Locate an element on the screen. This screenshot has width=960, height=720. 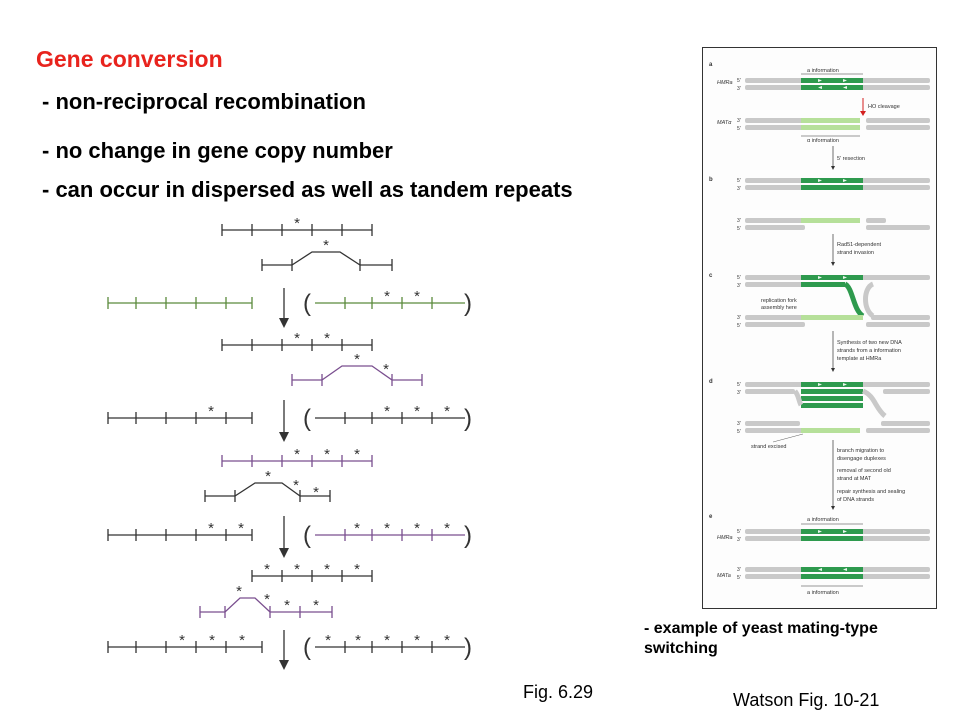
bullet-non-reciprocal: - non-reciprocal recombination is located at coordinates (204, 101).